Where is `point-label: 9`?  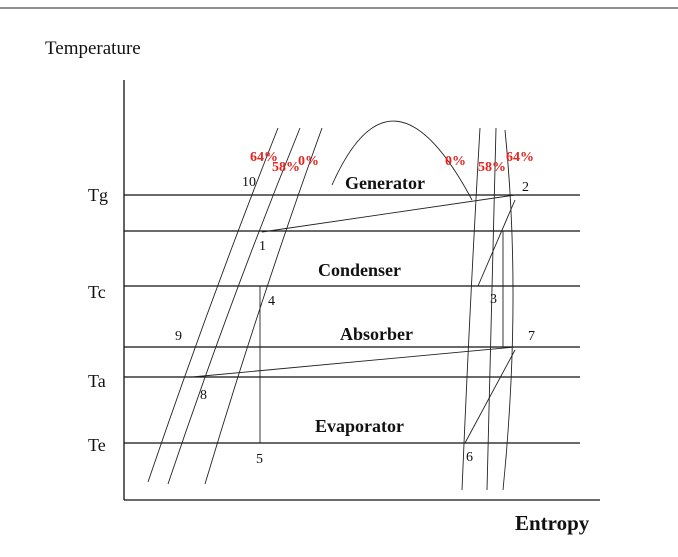
point-label: 9 is located at coordinates (178, 336).